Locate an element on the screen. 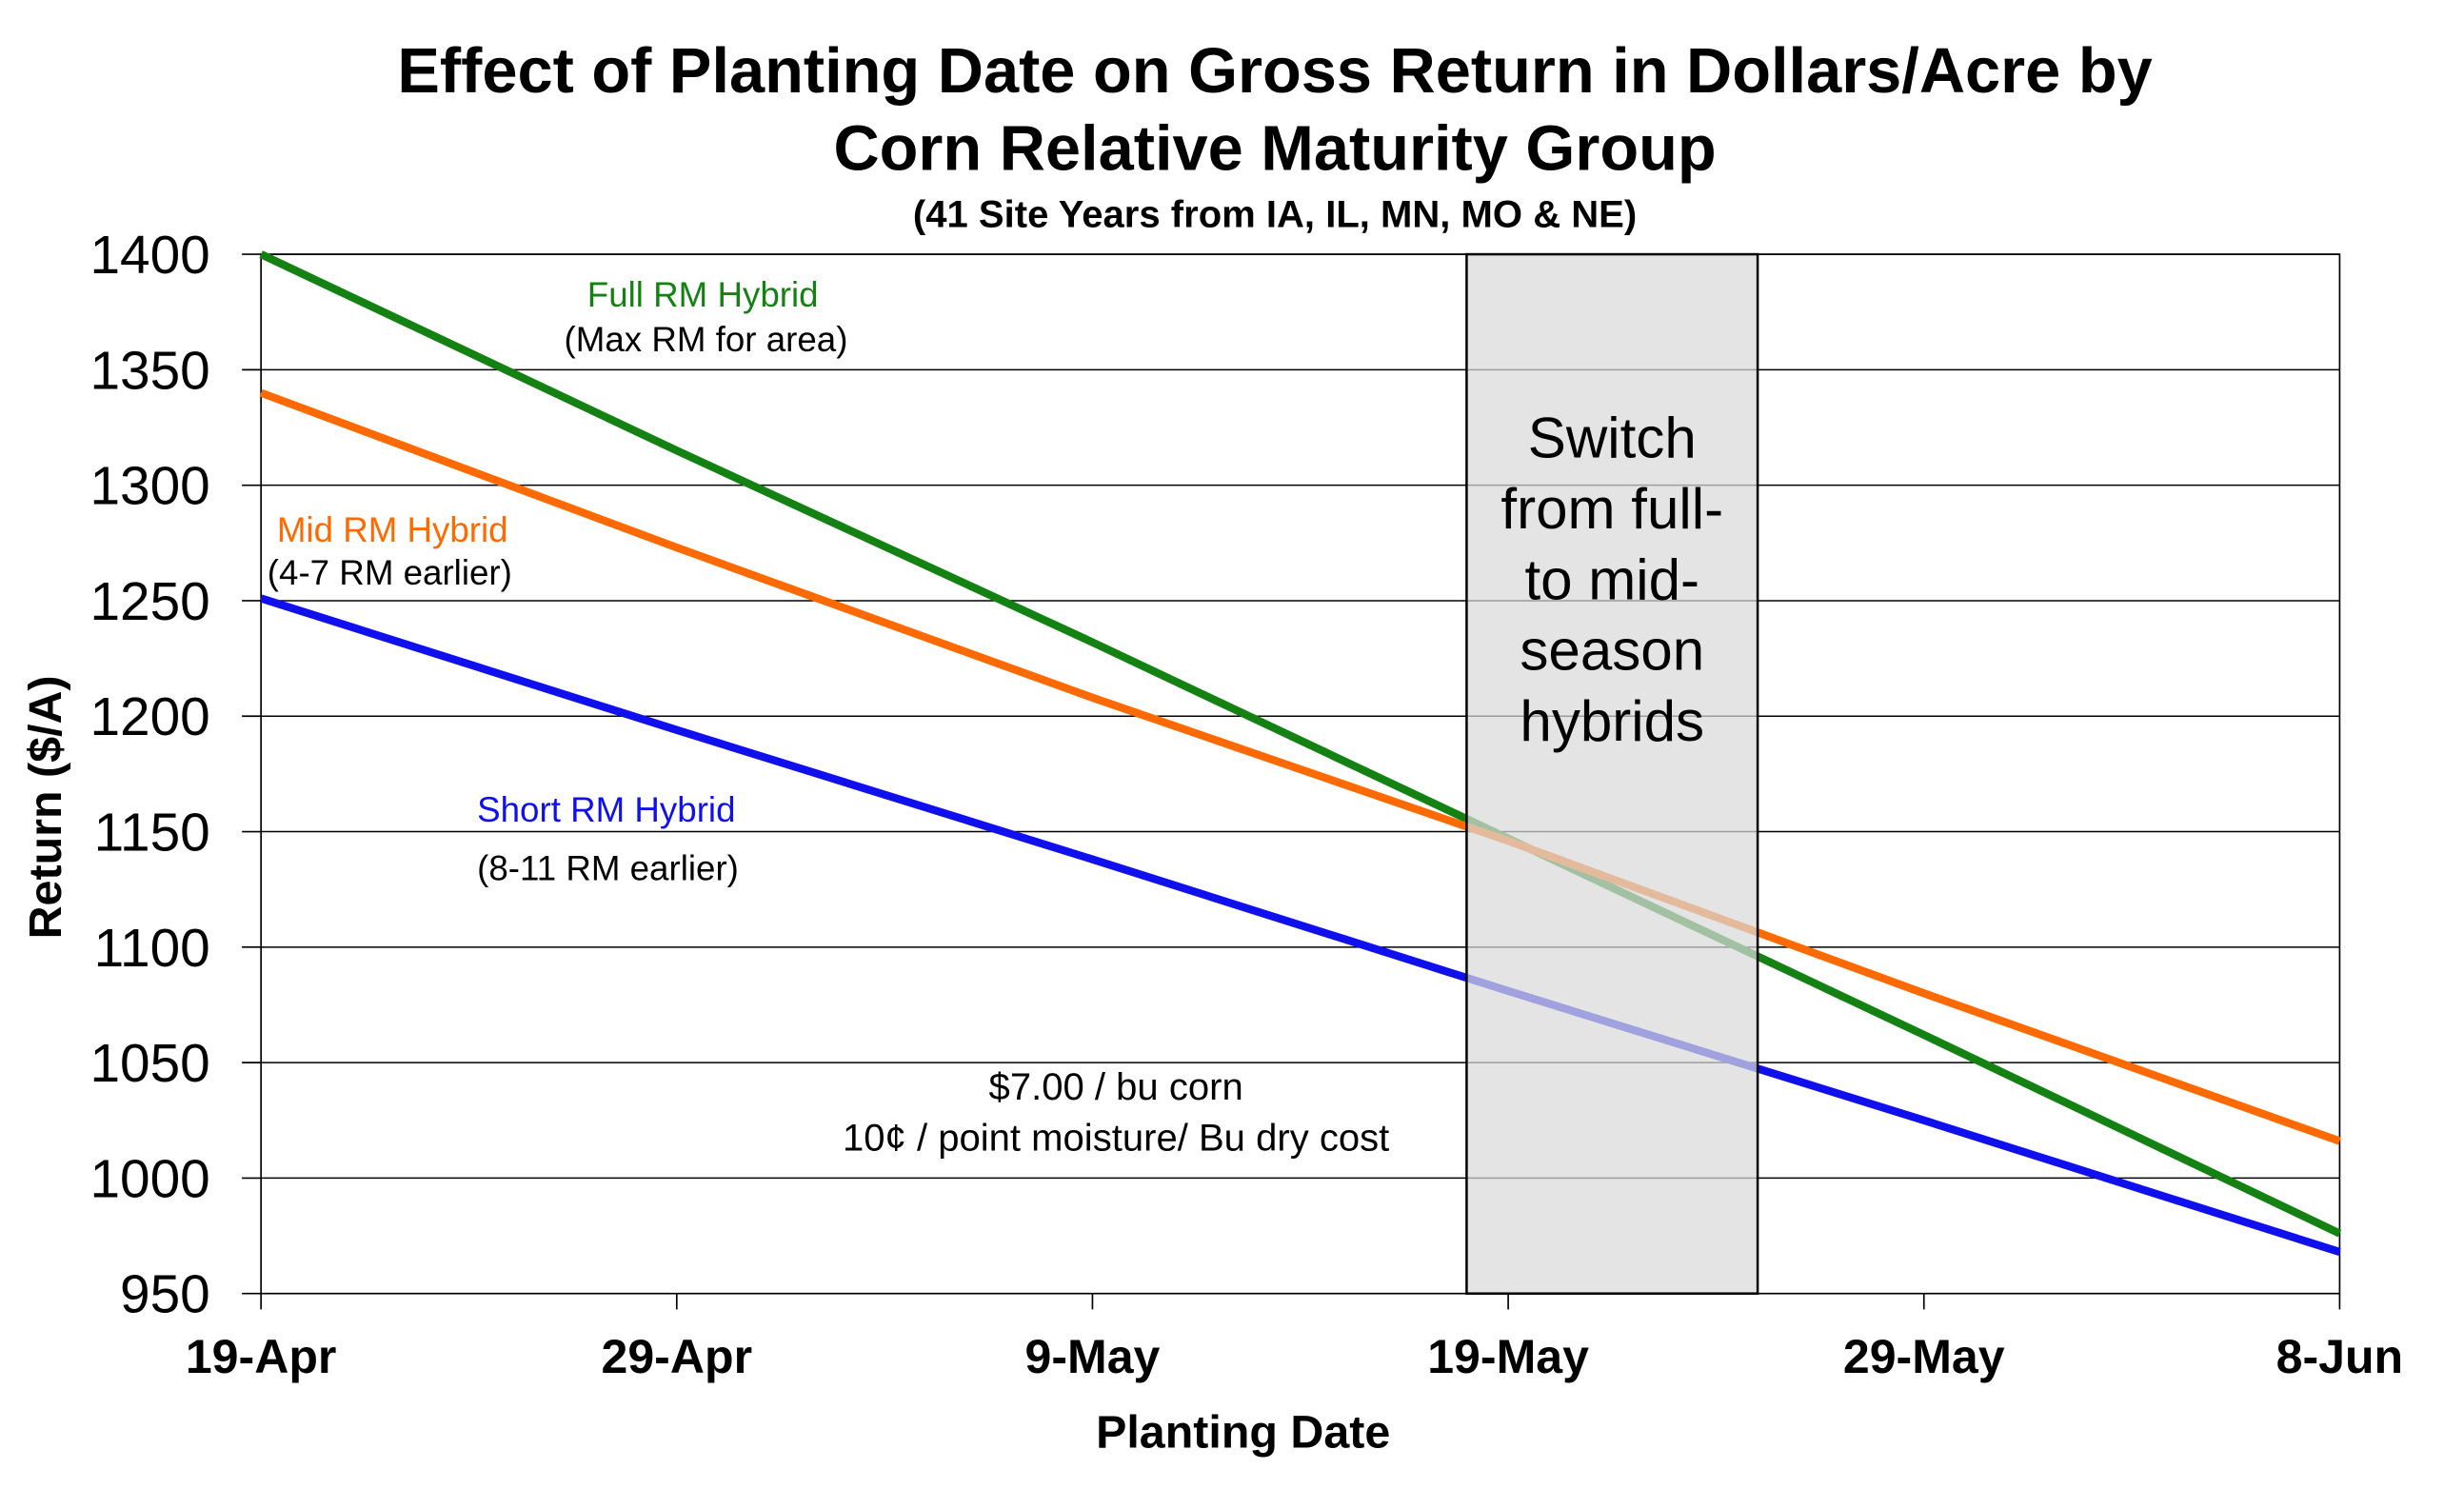 The height and width of the screenshot is (1489, 2464). shaded-box-label: from full- is located at coordinates (1611, 509).